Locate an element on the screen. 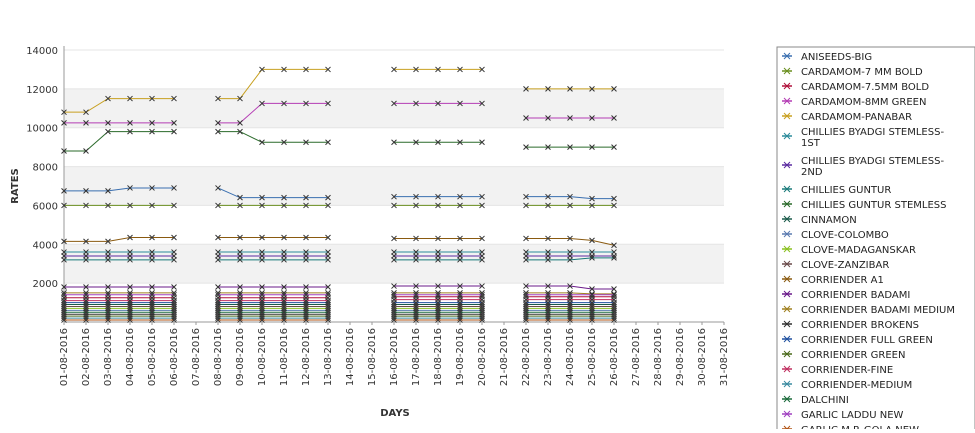  grid-band is located at coordinates (394, 186).